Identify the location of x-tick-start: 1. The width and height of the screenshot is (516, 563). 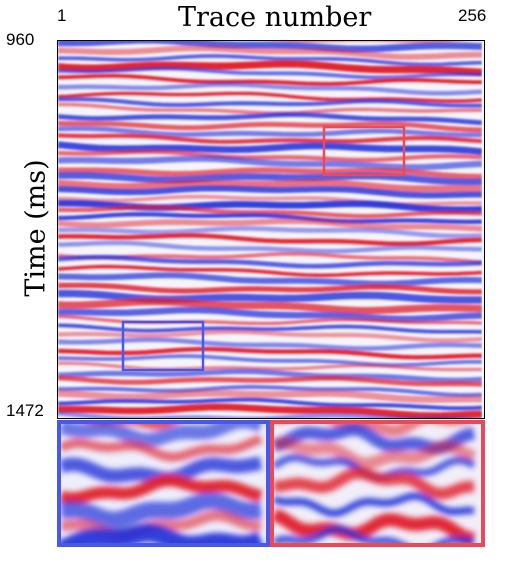
(62, 15).